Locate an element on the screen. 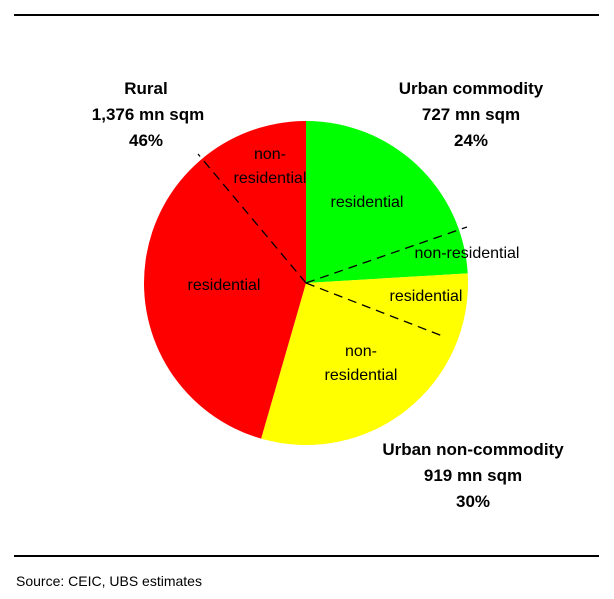  category-label-urban-commodity: Urban commodity 727 mn sqm 24% is located at coordinates (471, 114).